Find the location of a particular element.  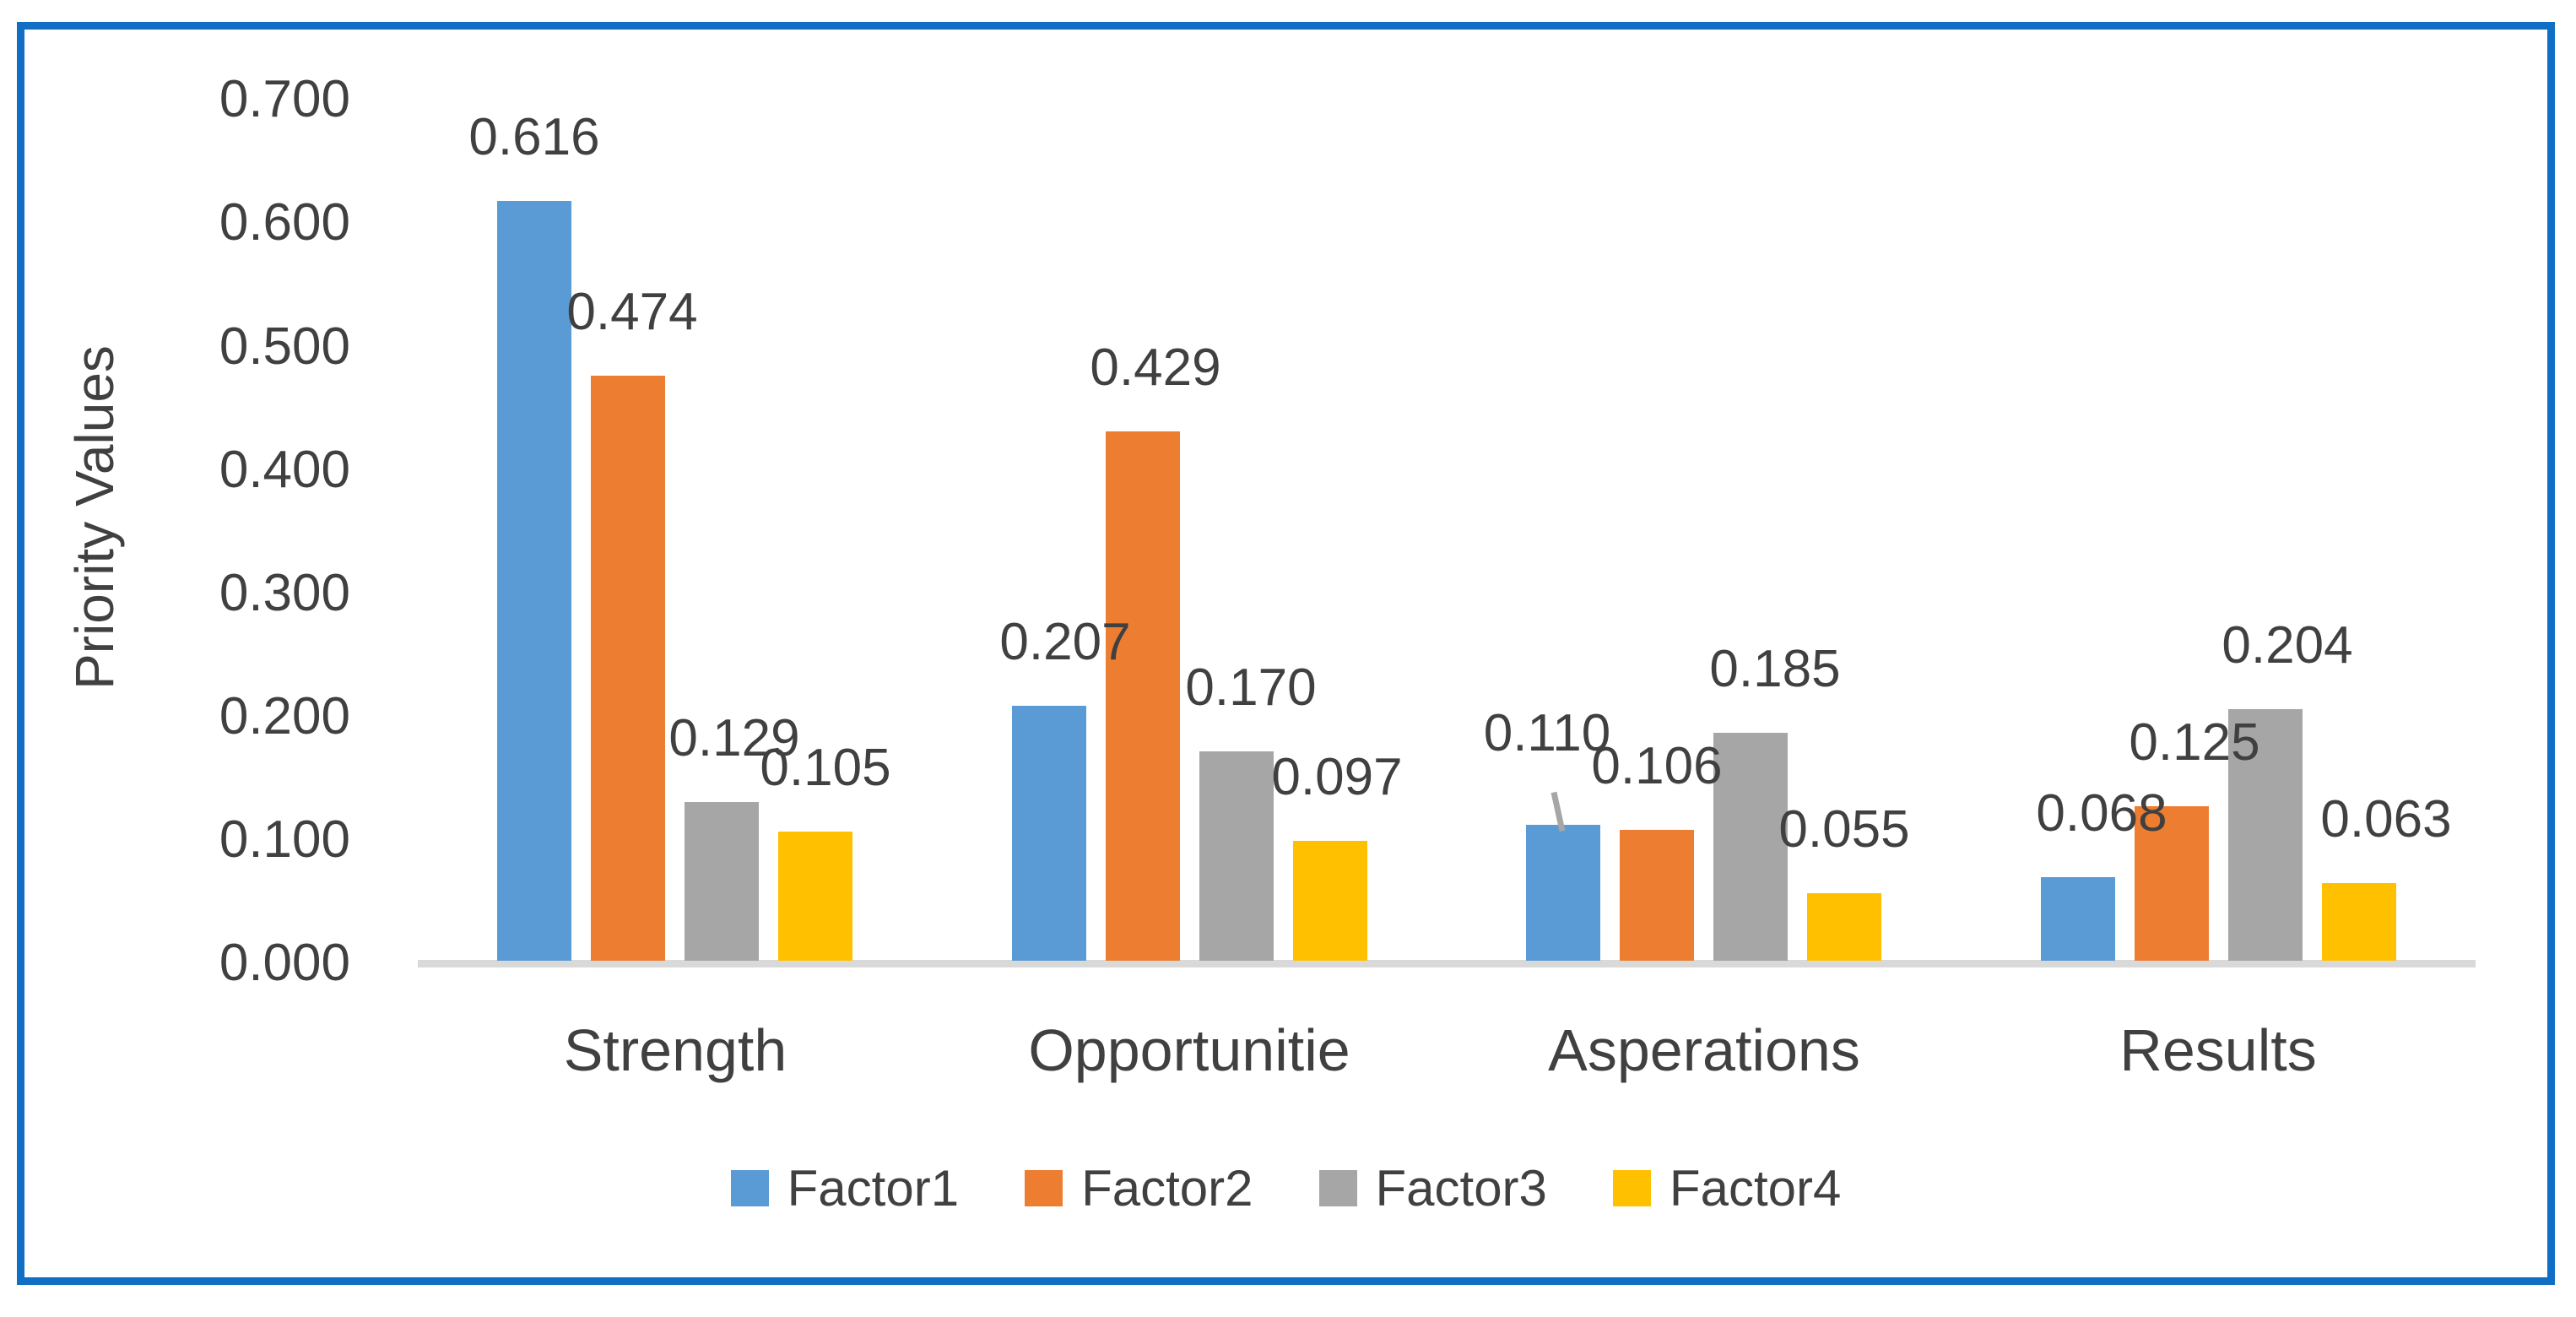

value-label-factor2-opportunitie: 0.429 is located at coordinates (1155, 368).